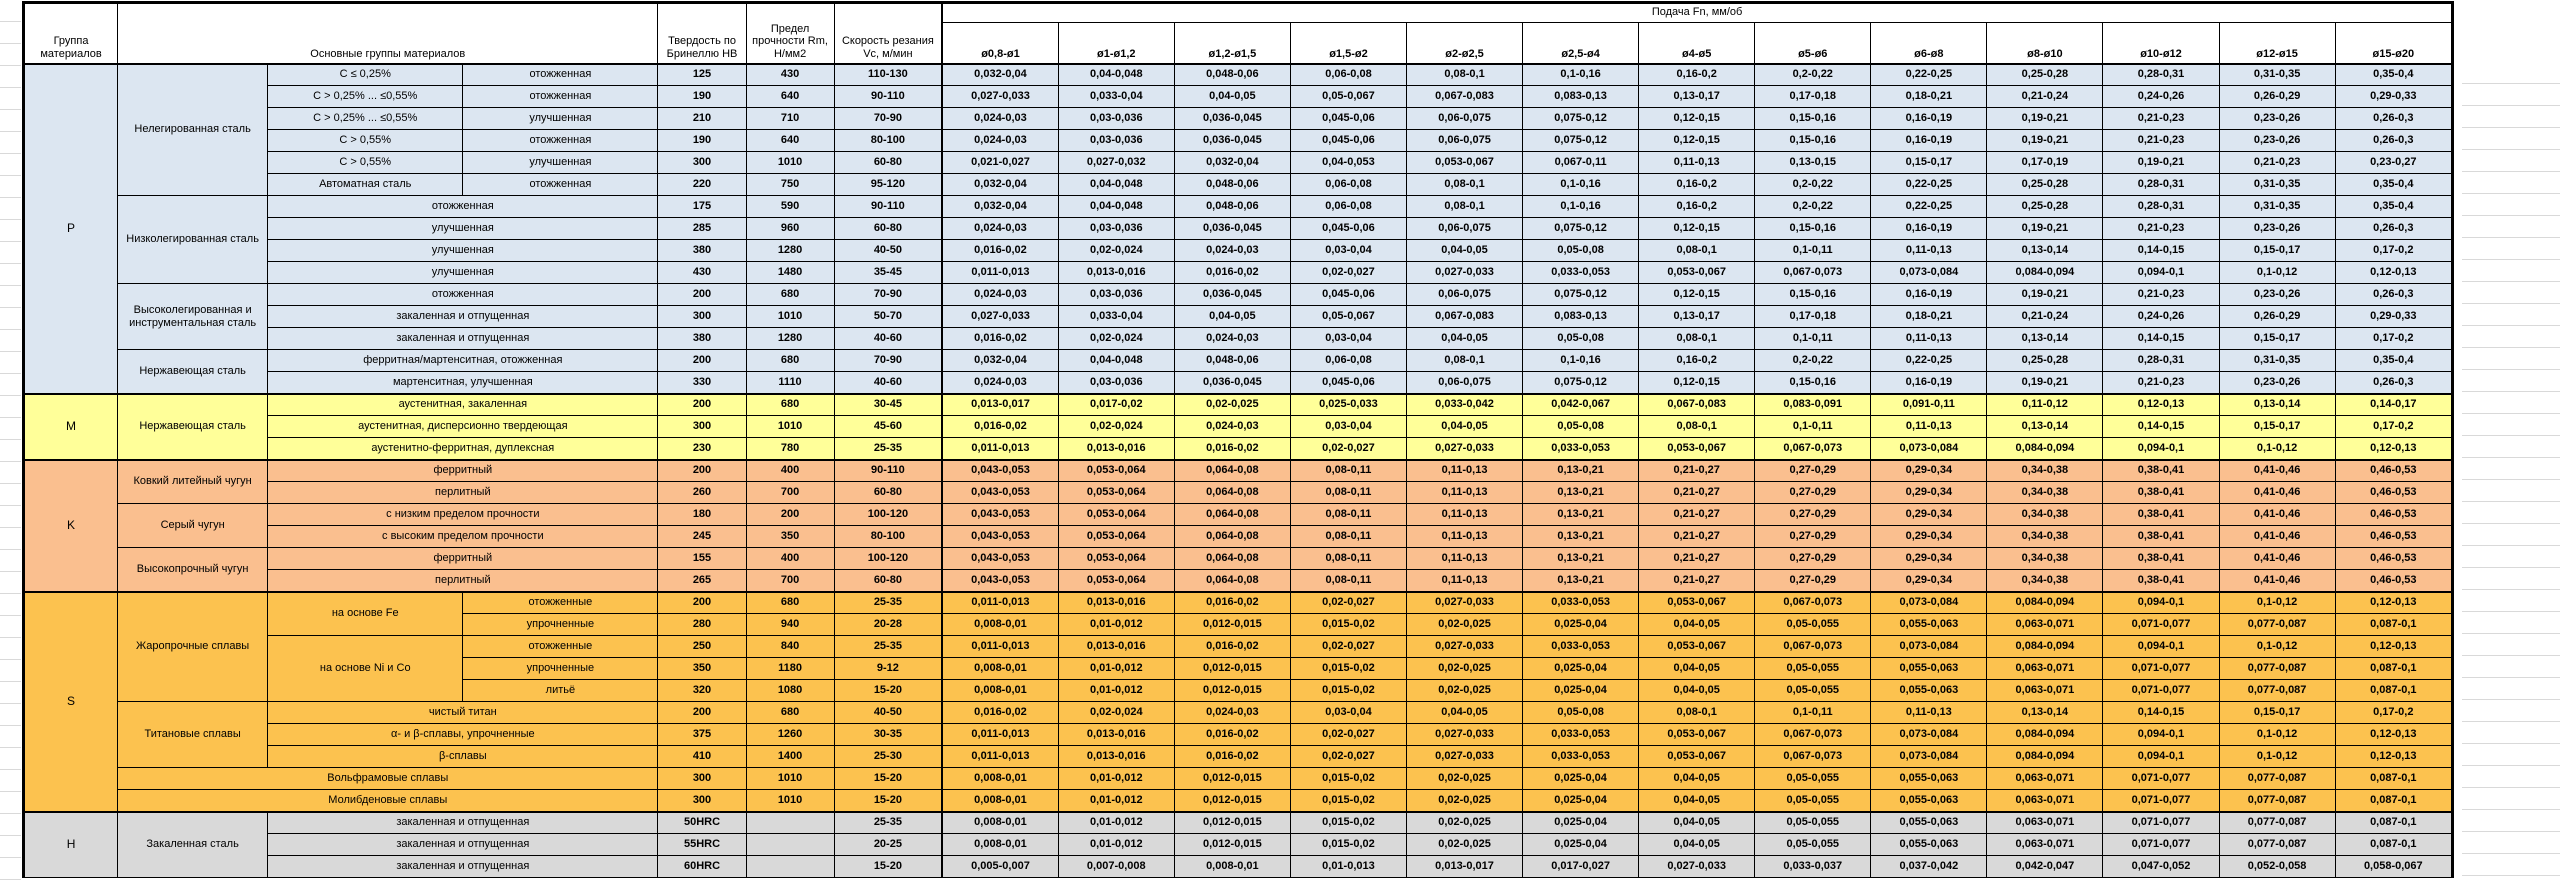 Image resolution: width=2560 pixels, height=880 pixels. What do you see at coordinates (193, 426) in the screenshot?
I see `material-cell: Нержавеющая сталь` at bounding box center [193, 426].